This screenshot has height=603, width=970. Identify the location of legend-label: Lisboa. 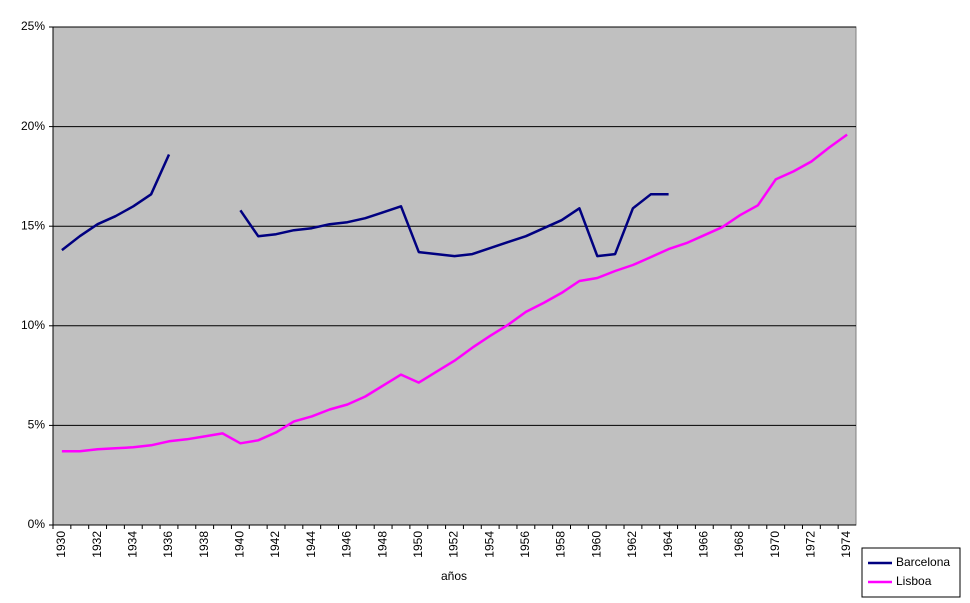
(914, 581).